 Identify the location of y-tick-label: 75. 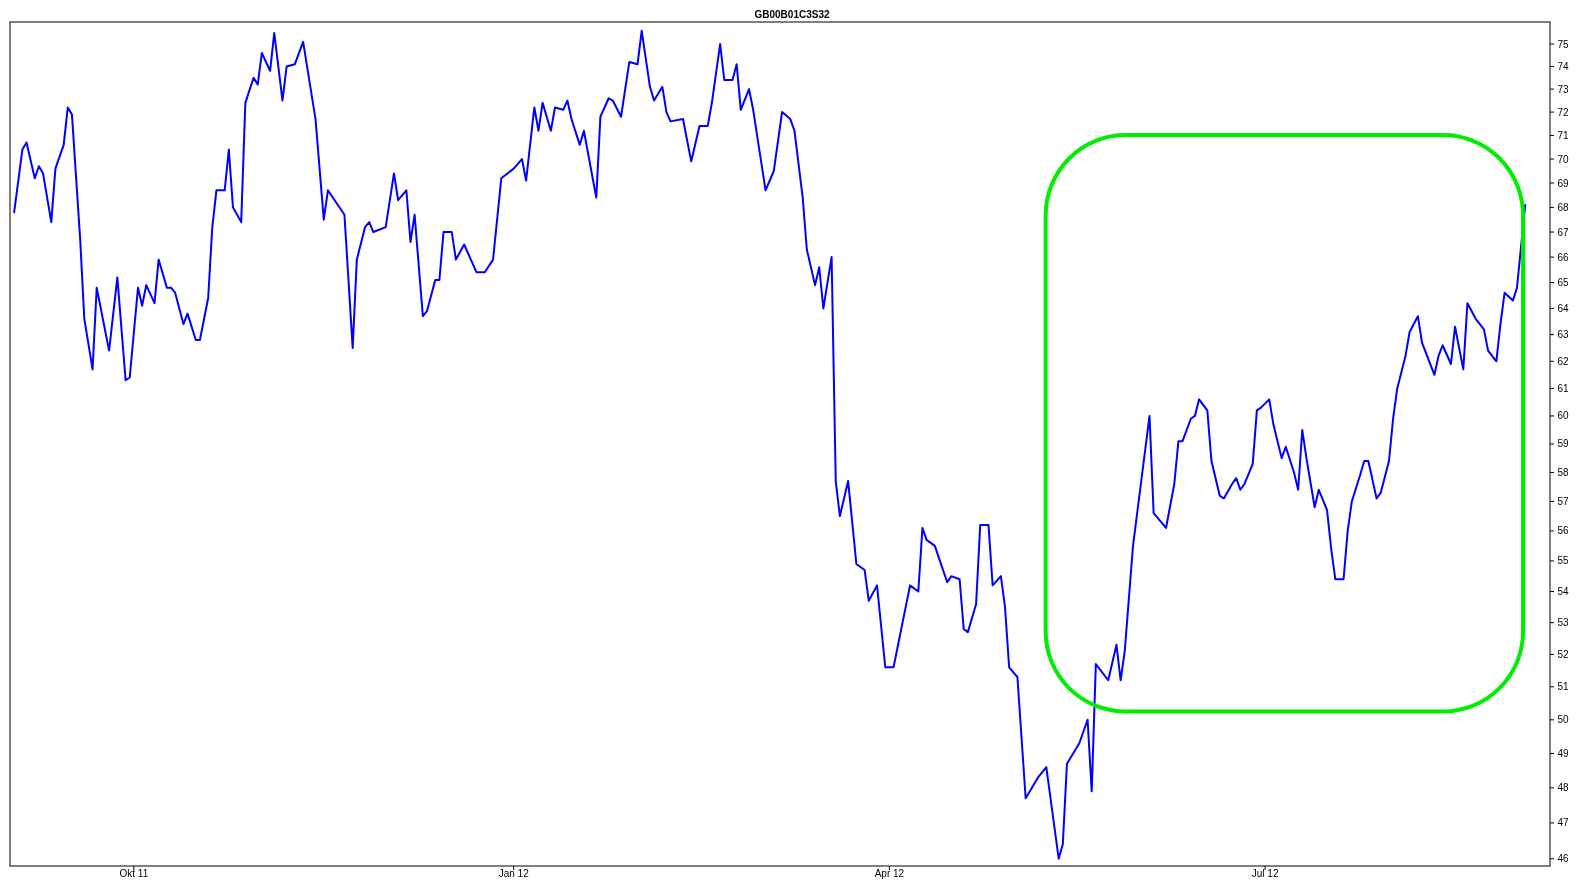
(1563, 44).